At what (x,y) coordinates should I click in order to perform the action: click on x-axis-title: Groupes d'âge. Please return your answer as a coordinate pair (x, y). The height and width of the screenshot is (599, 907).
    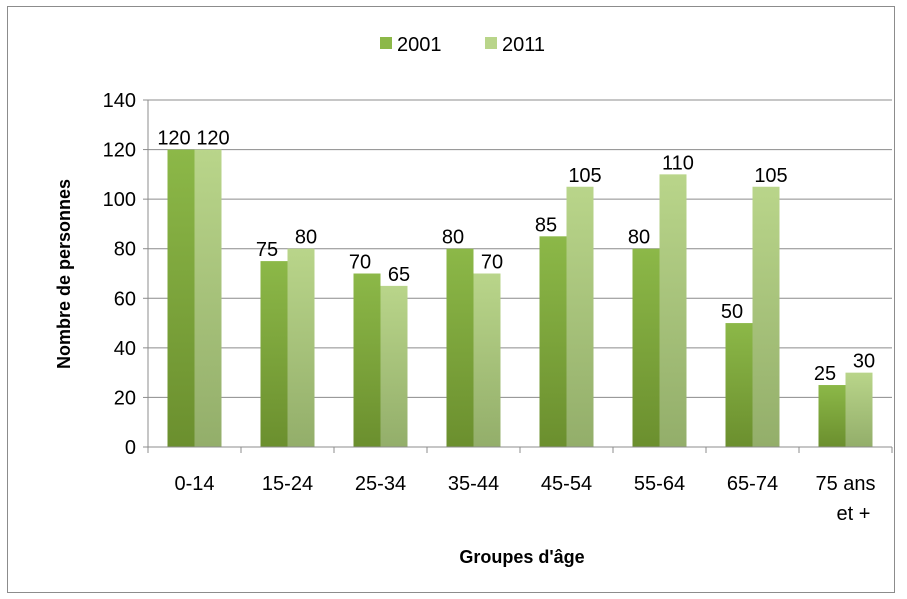
    Looking at the image, I should click on (521, 557).